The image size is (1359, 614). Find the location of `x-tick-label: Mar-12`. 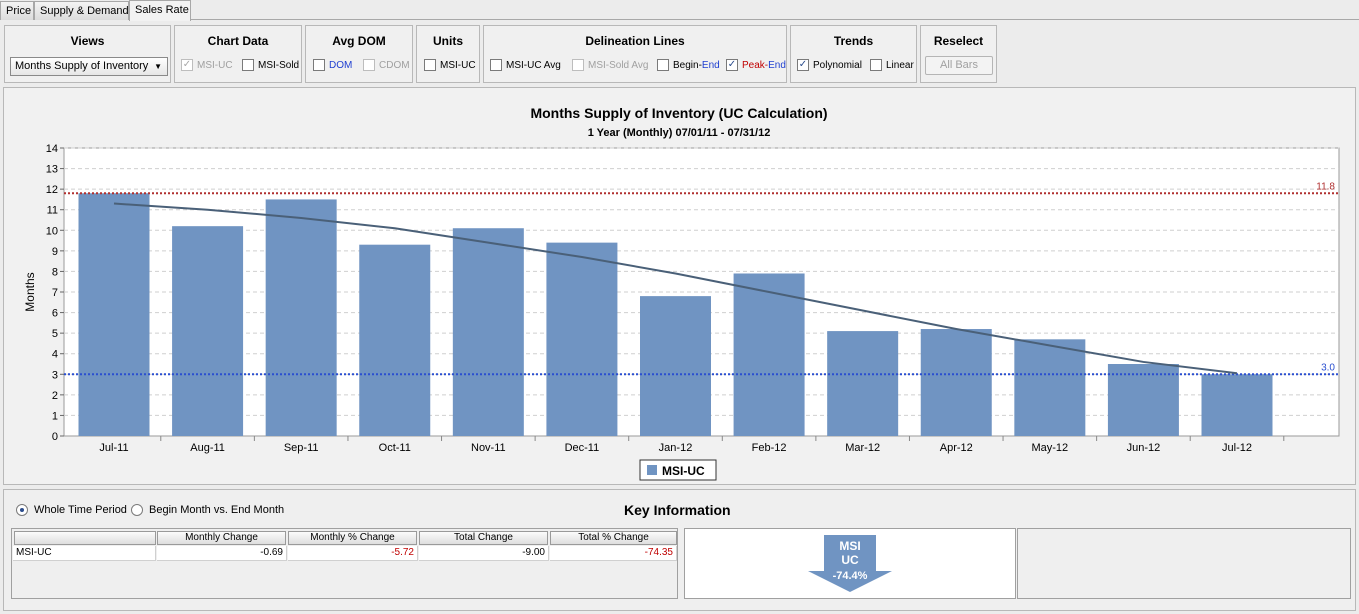

x-tick-label: Mar-12 is located at coordinates (862, 448).